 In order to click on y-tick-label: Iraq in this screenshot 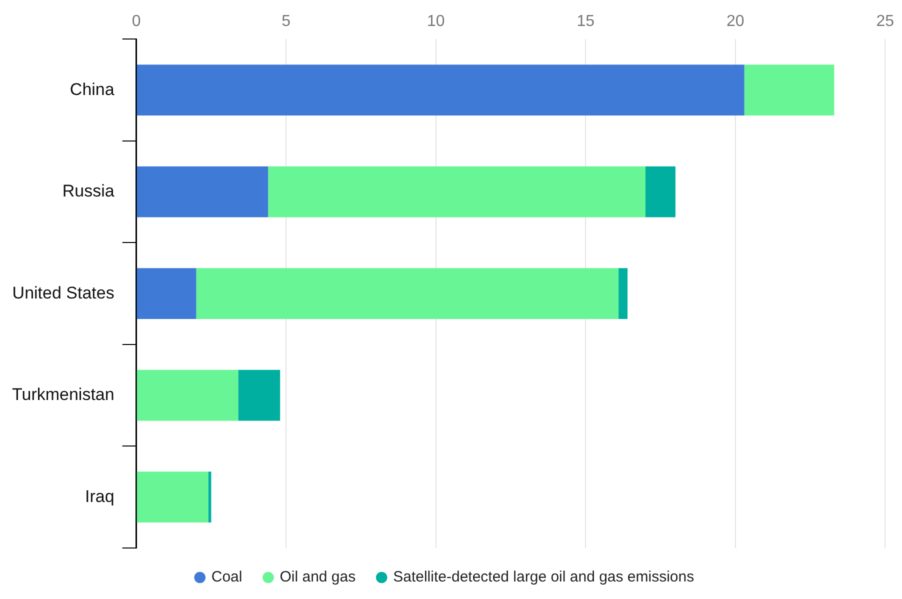, I will do `click(99, 496)`.